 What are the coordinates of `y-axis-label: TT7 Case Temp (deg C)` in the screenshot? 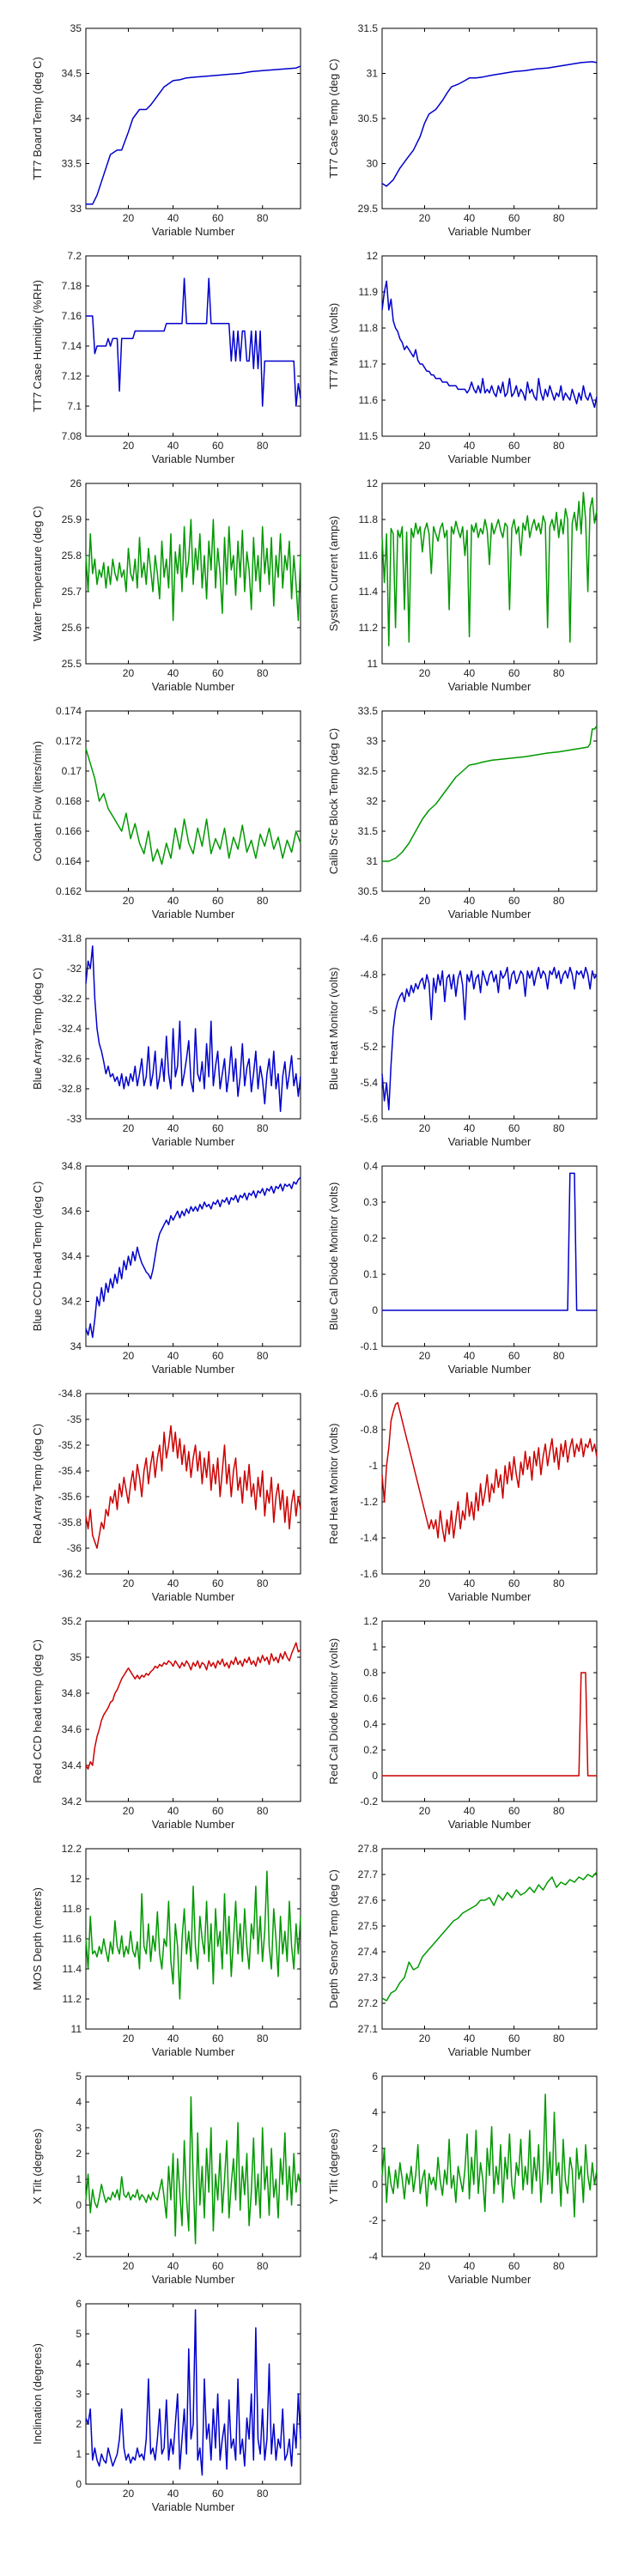 It's located at (334, 118).